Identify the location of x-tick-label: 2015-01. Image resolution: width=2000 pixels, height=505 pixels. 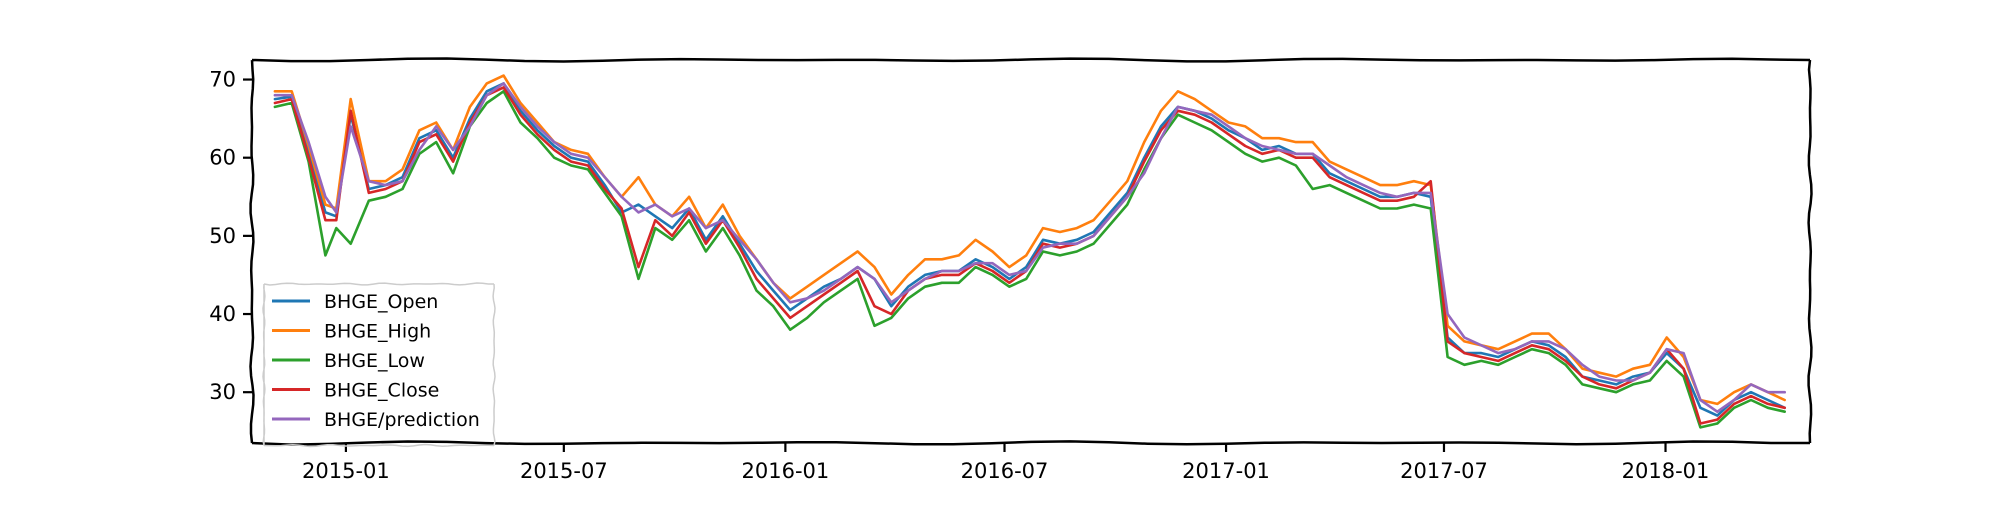
(346, 471).